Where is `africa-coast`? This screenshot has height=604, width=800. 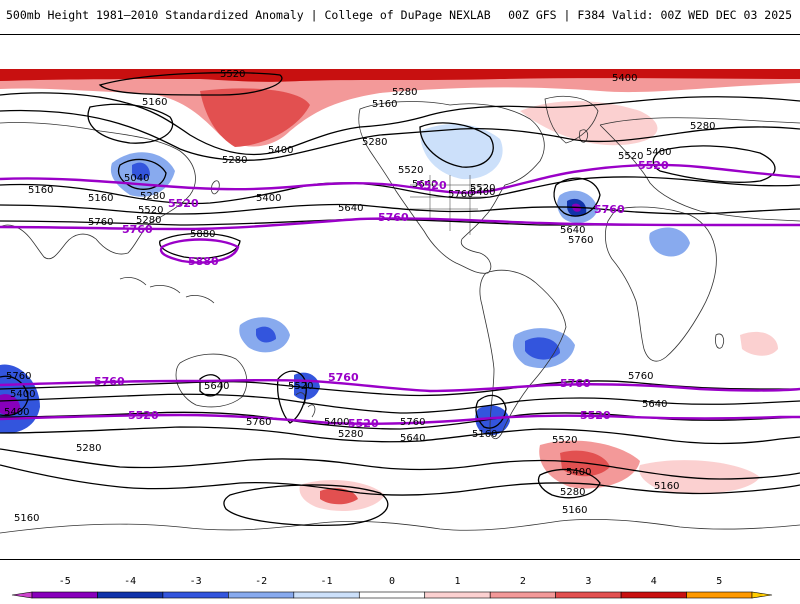 africa-coast is located at coordinates (660, 284).